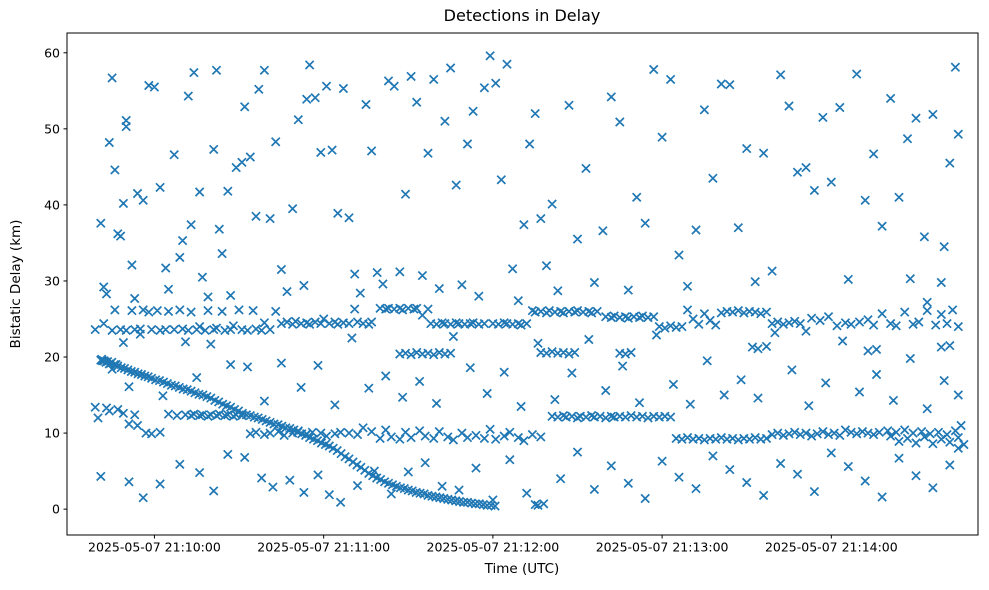 The image size is (989, 590). I want to click on y-tick-label: 20, so click(52, 357).